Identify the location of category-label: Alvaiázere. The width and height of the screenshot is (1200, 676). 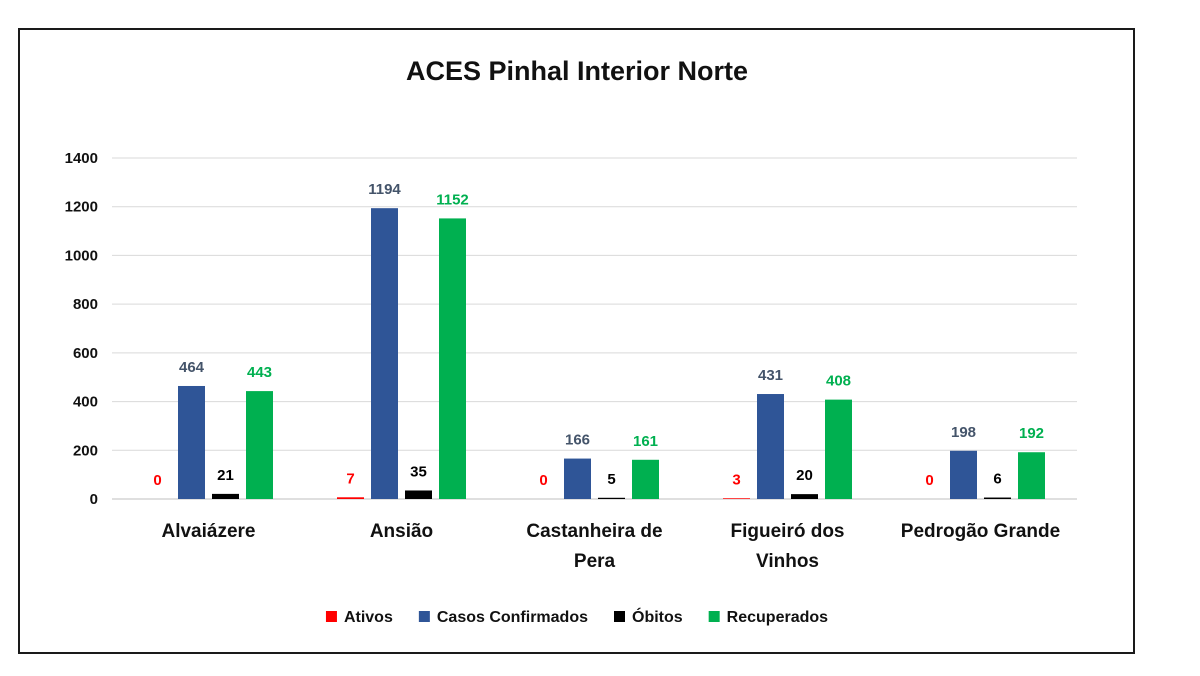
(208, 531).